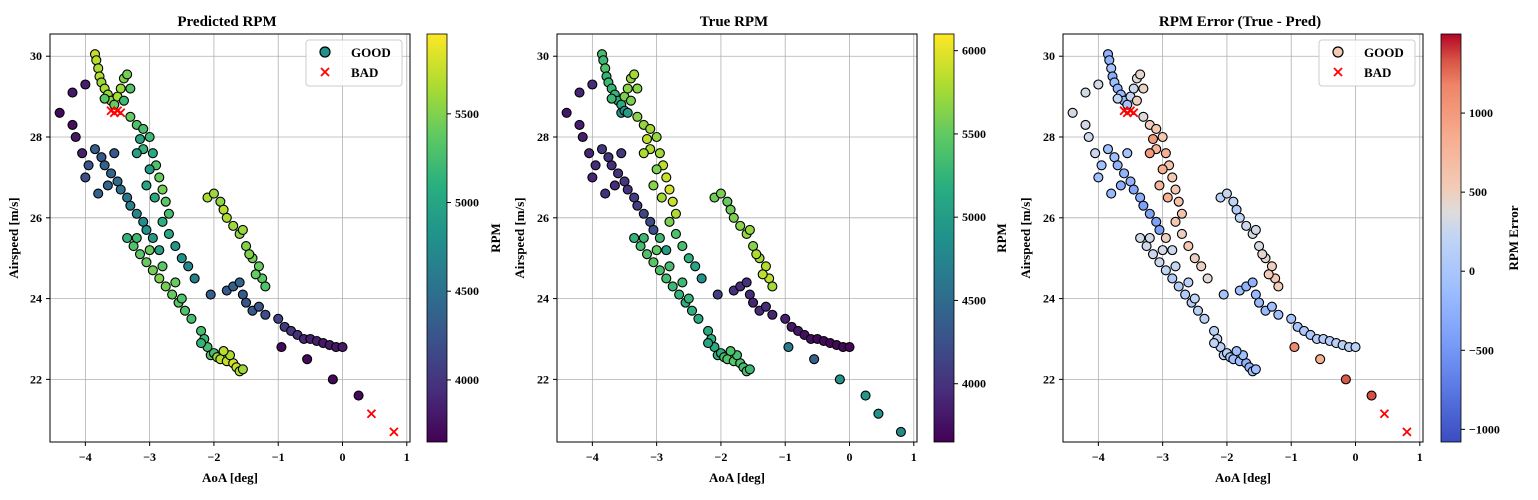 This screenshot has height=500, width=1538. I want to click on colorbar-tick-label: 5000, so click(974, 217).